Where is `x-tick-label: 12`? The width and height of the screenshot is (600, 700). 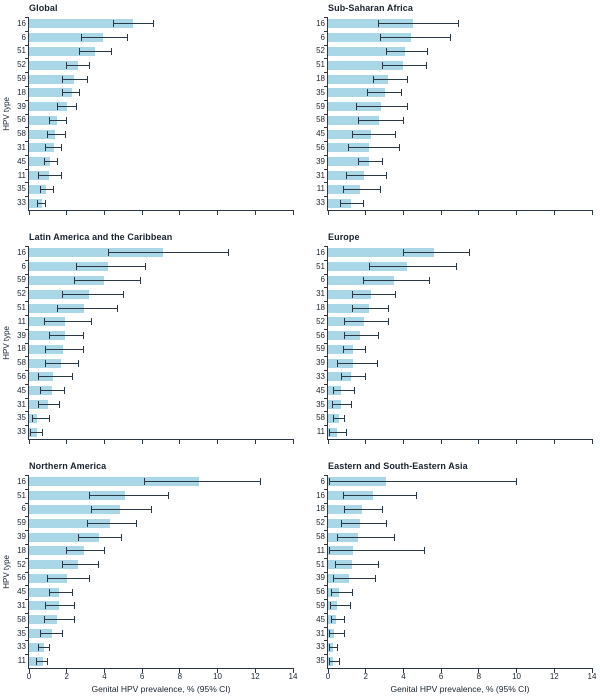
x-tick-label: 12 is located at coordinates (554, 676).